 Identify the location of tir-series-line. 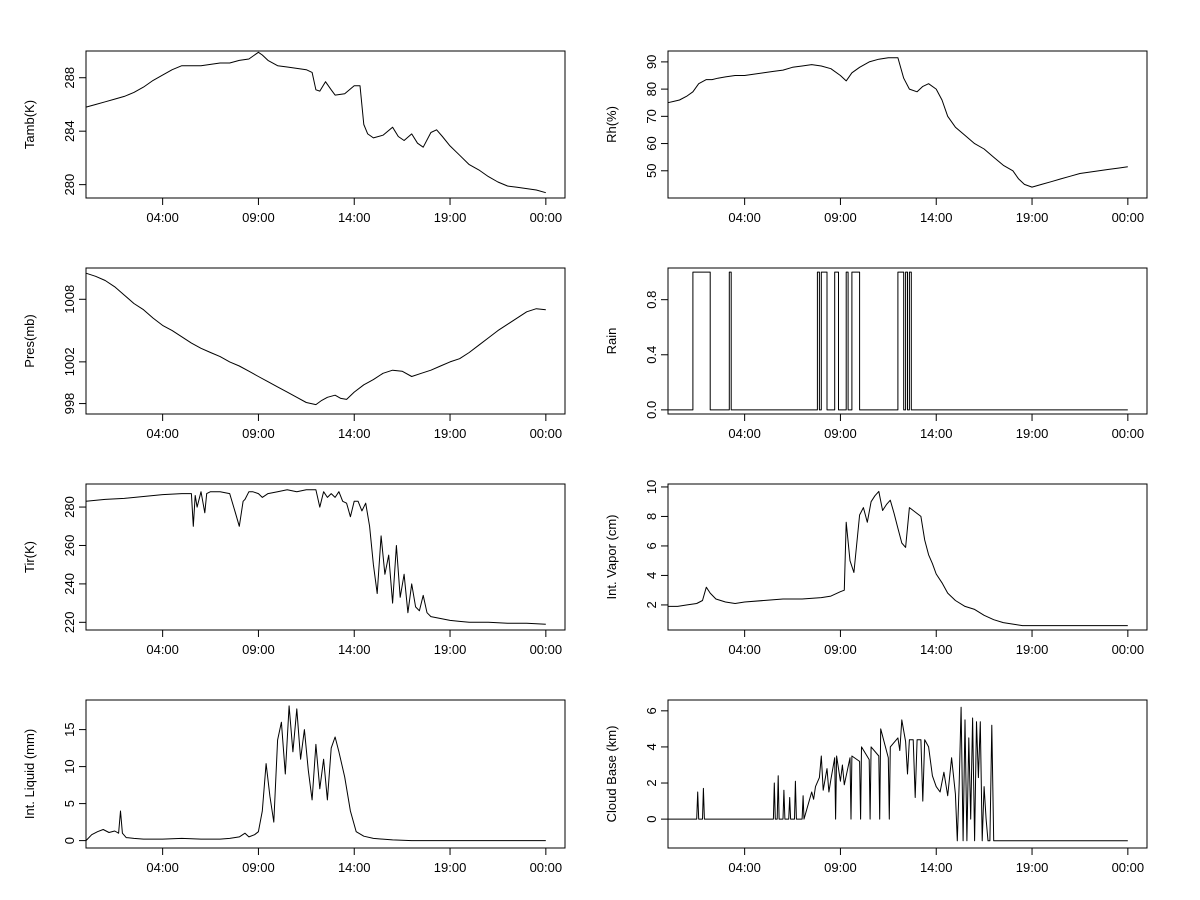
(315, 557).